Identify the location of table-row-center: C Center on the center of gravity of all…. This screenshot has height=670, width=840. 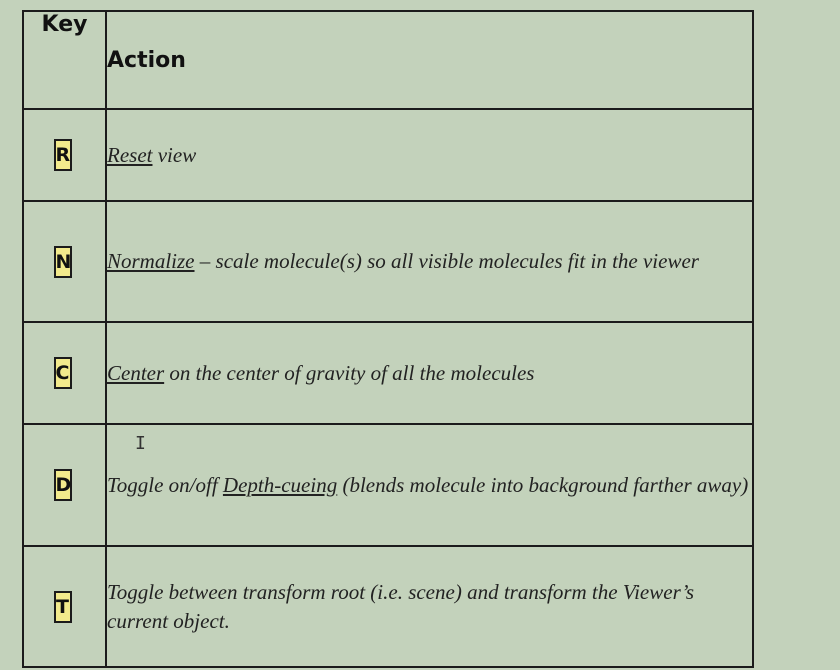
(388, 373).